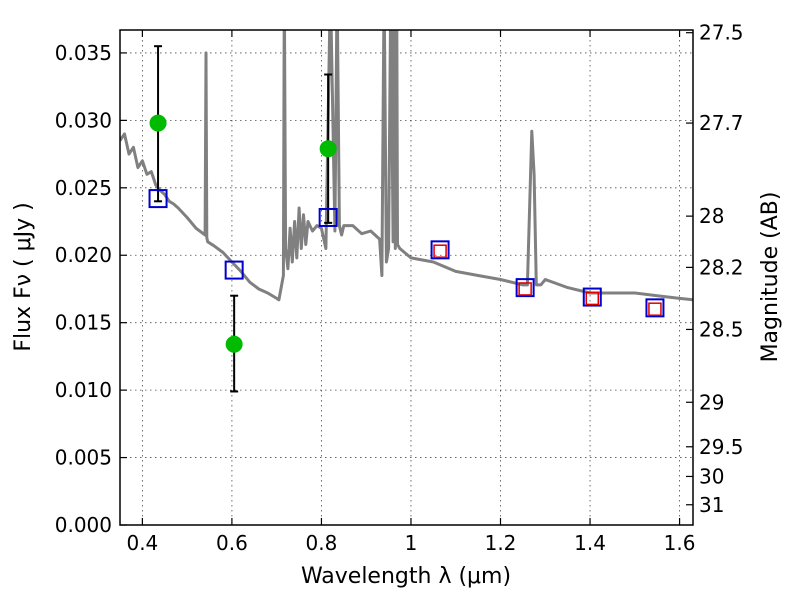 This screenshot has height=600, width=800. Describe the element at coordinates (590, 543) in the screenshot. I see `x-tick-label: 1.4` at that location.